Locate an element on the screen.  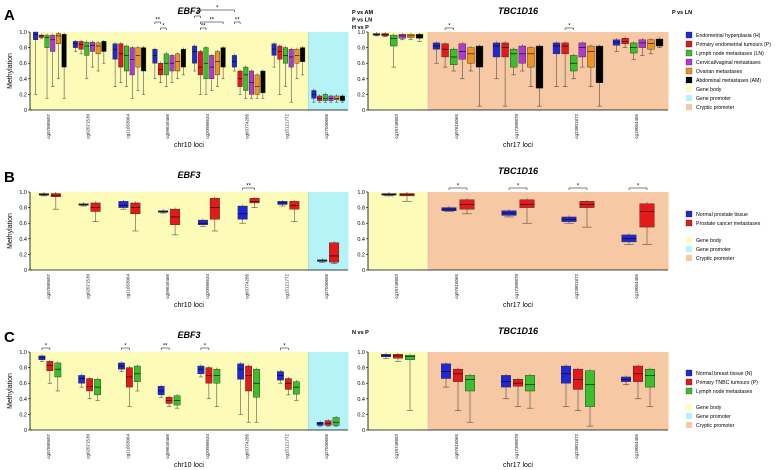
legend-entry: Gene body is located at coordinates (709, 241).